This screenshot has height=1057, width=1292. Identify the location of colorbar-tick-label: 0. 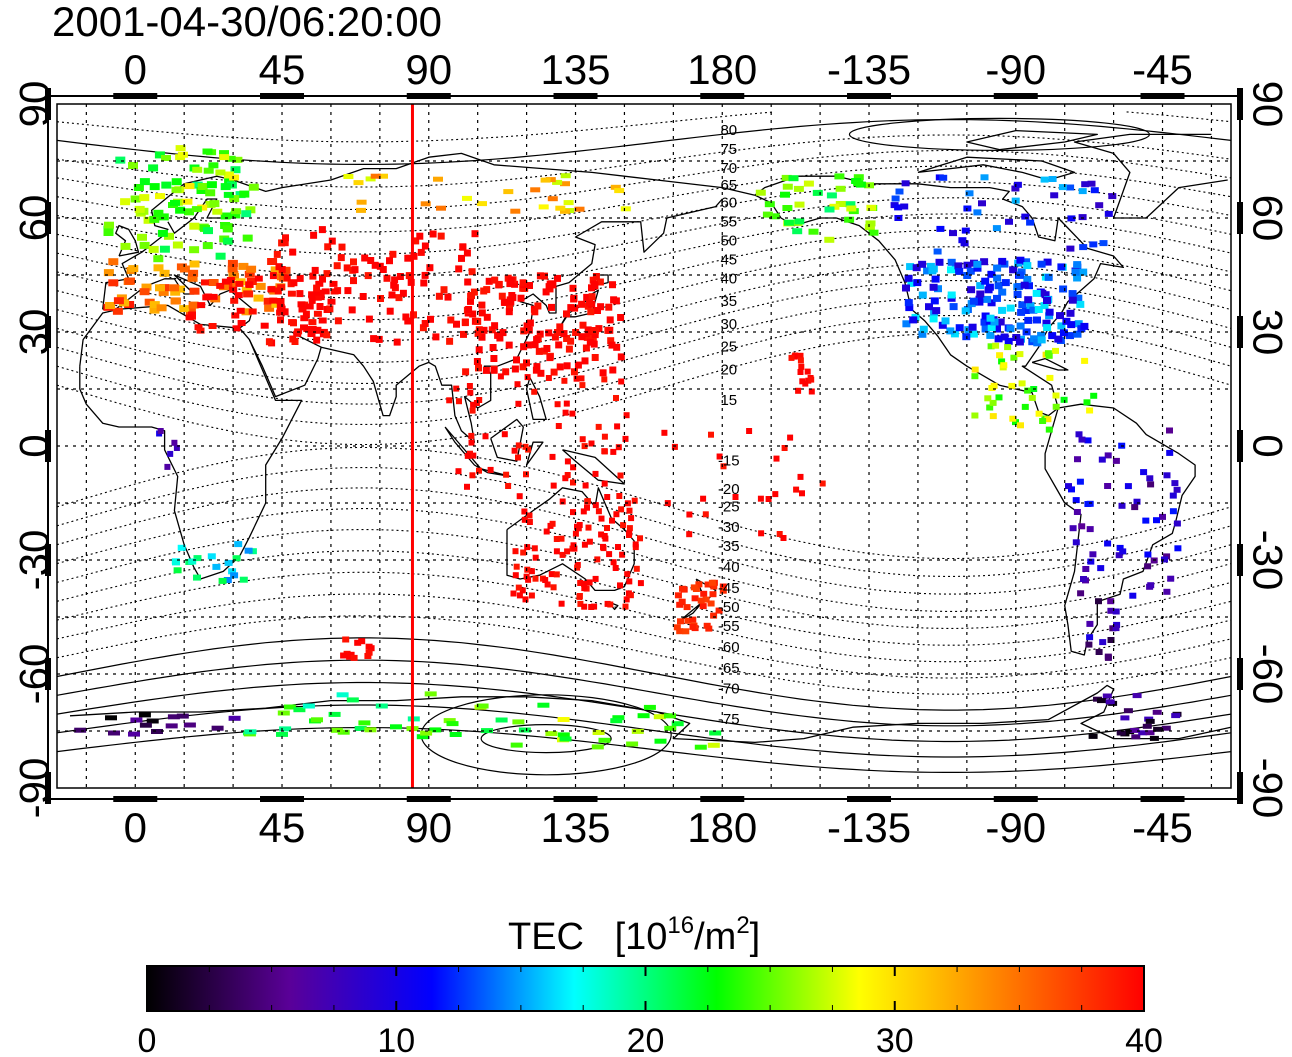
(147, 1039).